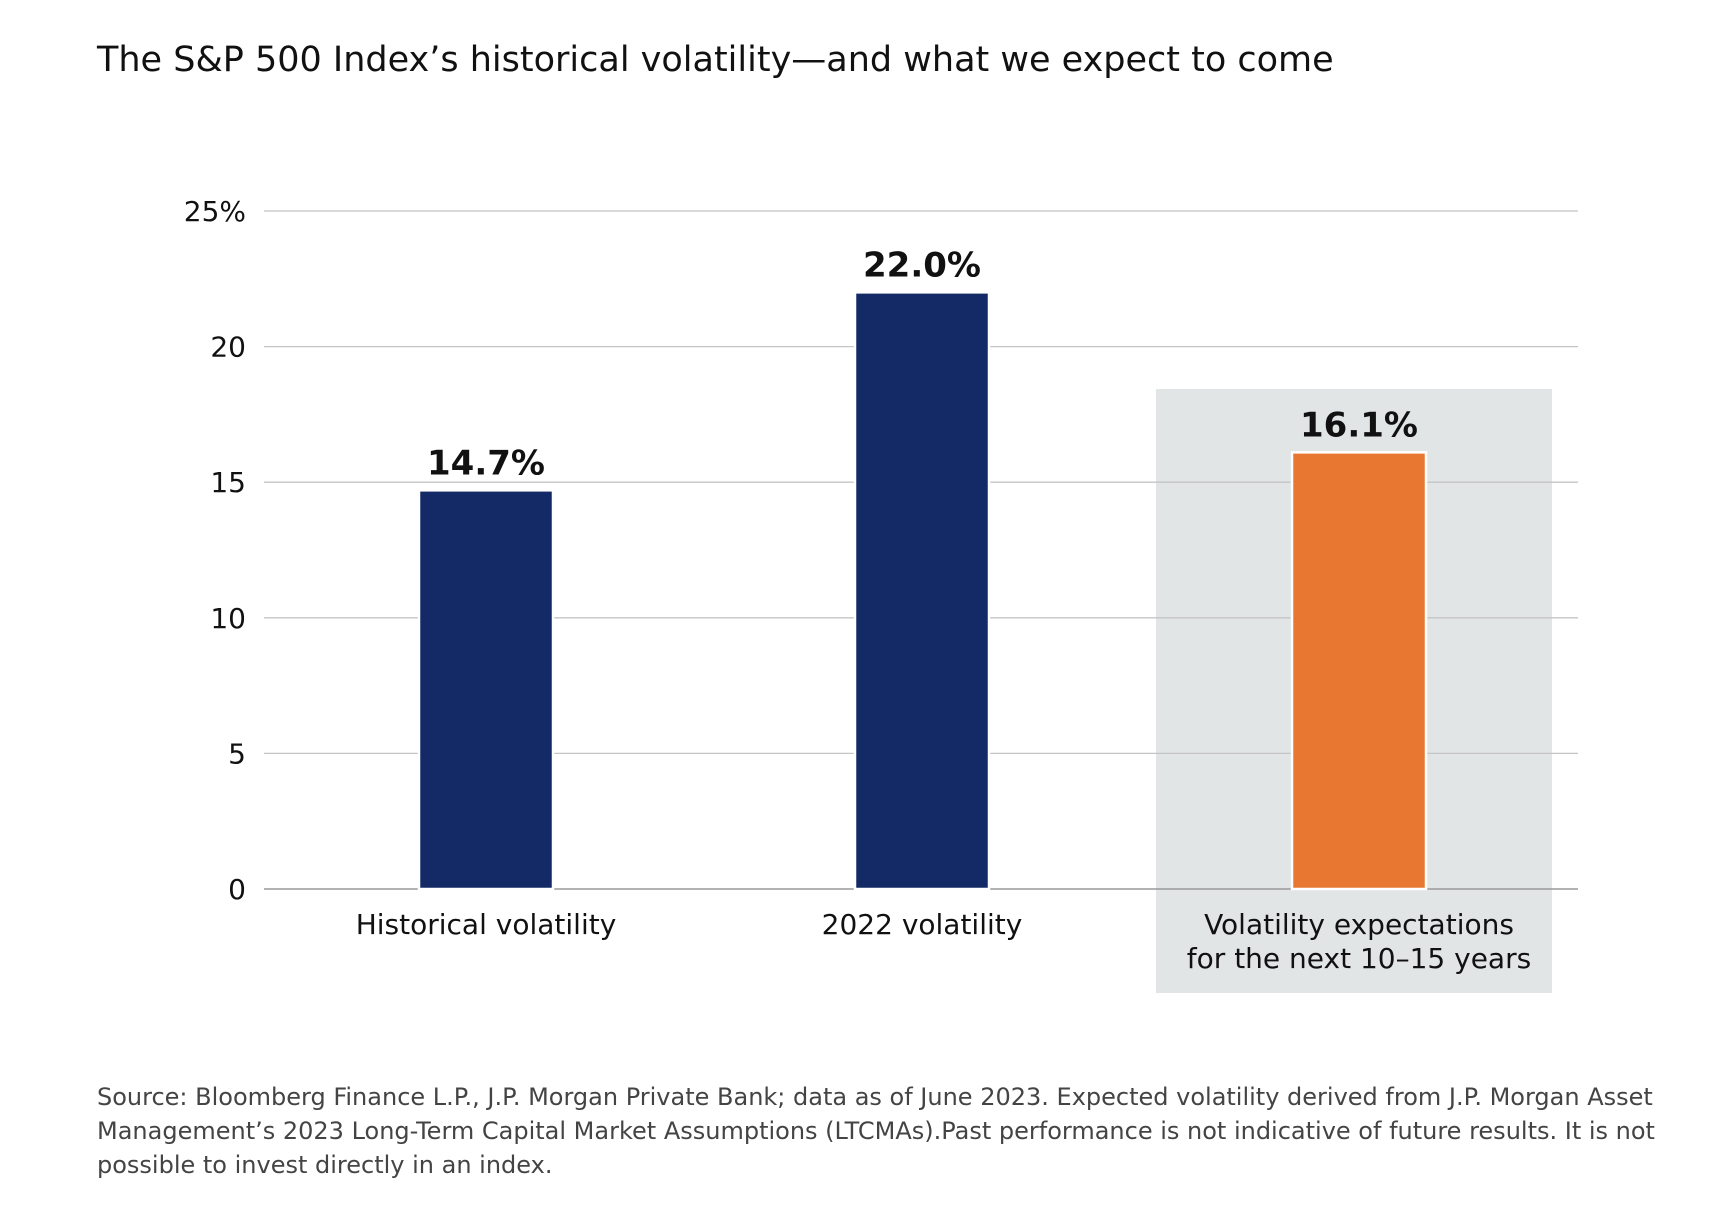  Describe the element at coordinates (486, 463) in the screenshot. I see `data-label: 14.7%` at that location.